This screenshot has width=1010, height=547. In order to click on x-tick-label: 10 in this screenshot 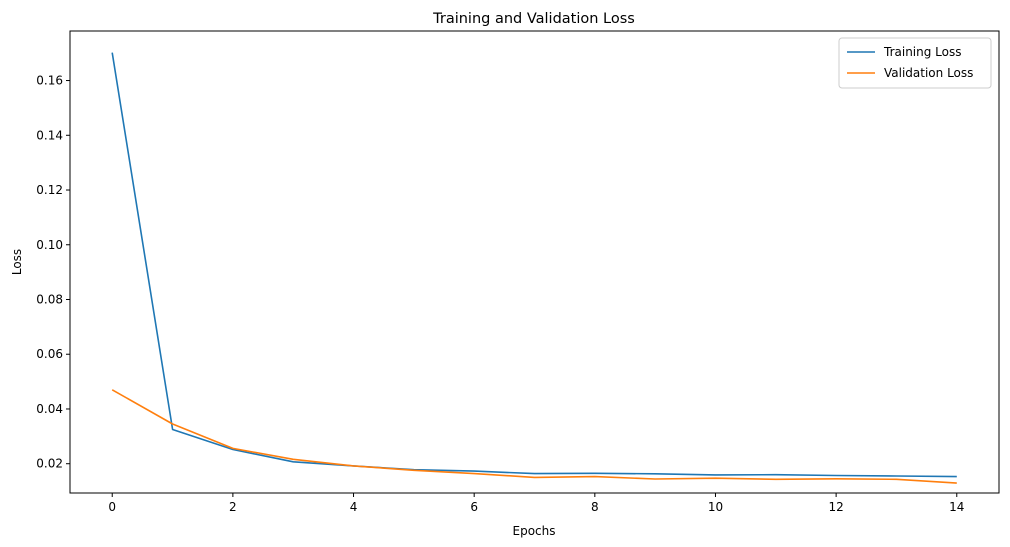, I will do `click(715, 507)`.